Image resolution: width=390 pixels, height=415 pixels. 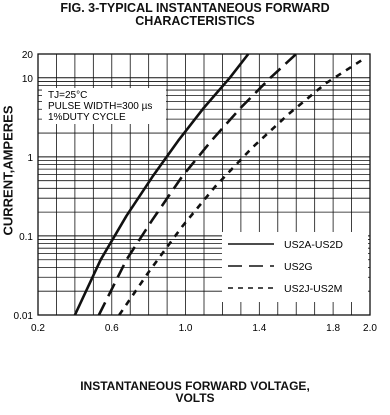 What do you see at coordinates (298, 267) in the screenshot?
I see `legend-entry: US2G` at bounding box center [298, 267].